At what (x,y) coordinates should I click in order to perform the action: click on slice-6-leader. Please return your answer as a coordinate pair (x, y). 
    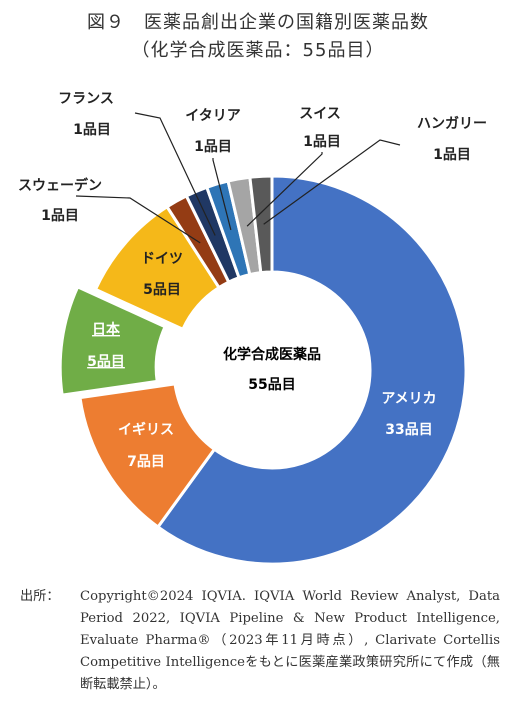
    Looking at the image, I should click on (175, 174).